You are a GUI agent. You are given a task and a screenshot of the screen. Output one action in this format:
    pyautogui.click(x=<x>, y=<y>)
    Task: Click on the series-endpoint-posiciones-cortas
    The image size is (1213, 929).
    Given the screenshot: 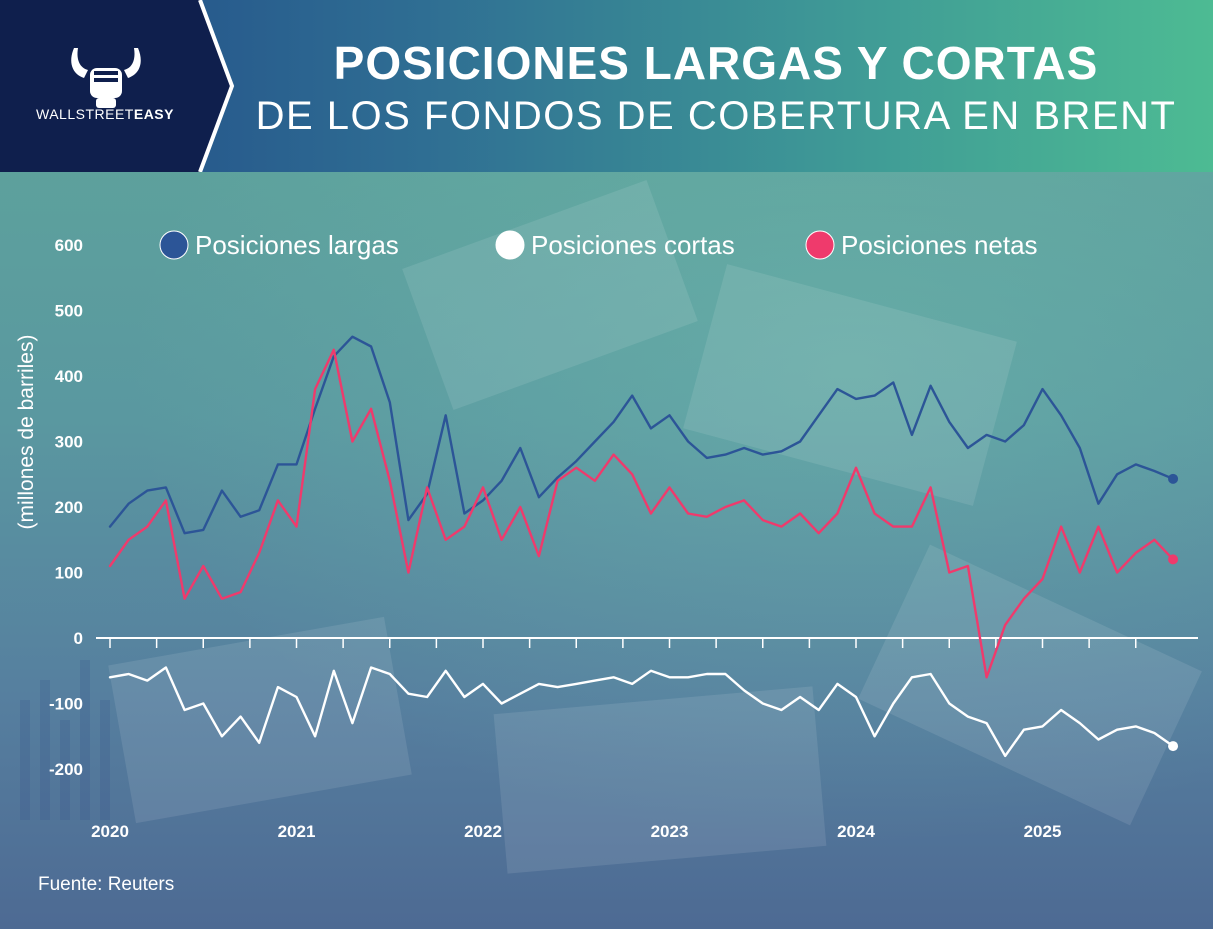 What is the action you would take?
    pyautogui.click(x=1173, y=746)
    